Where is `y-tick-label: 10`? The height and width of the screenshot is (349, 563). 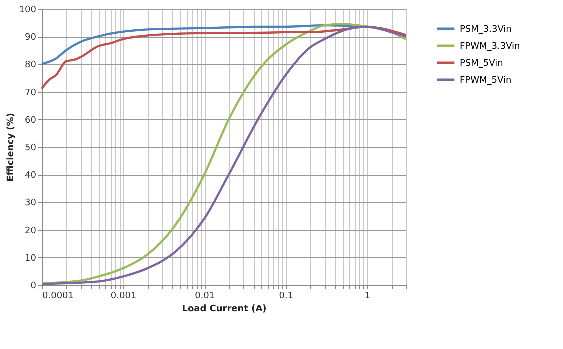 y-tick-label: 10 is located at coordinates (31, 259).